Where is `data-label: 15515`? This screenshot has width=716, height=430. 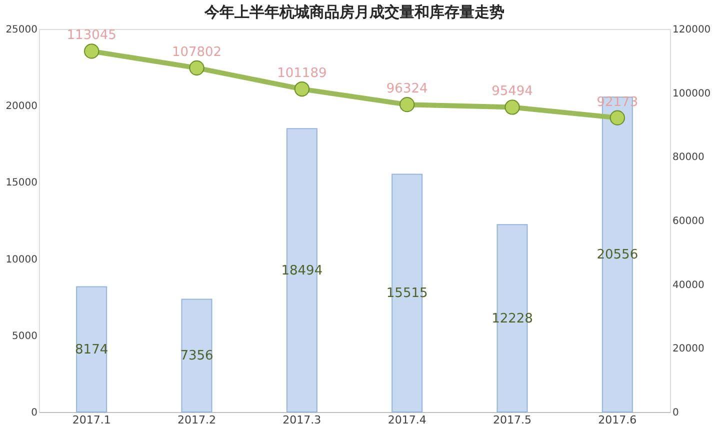 data-label: 15515 is located at coordinates (407, 294).